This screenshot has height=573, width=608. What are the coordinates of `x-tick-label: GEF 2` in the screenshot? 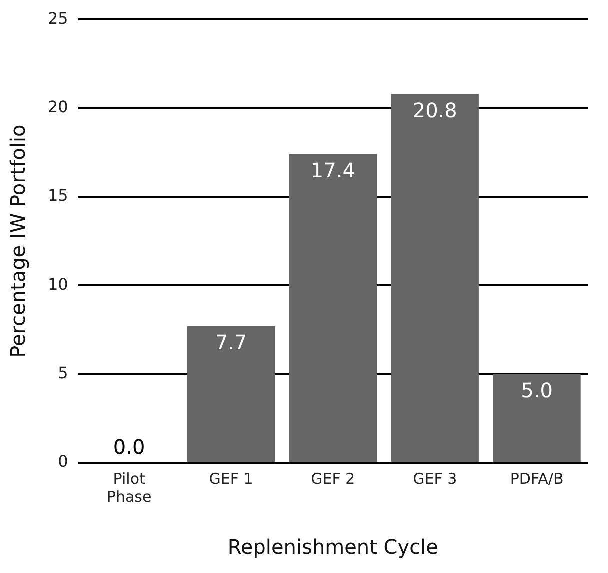 It's located at (333, 479).